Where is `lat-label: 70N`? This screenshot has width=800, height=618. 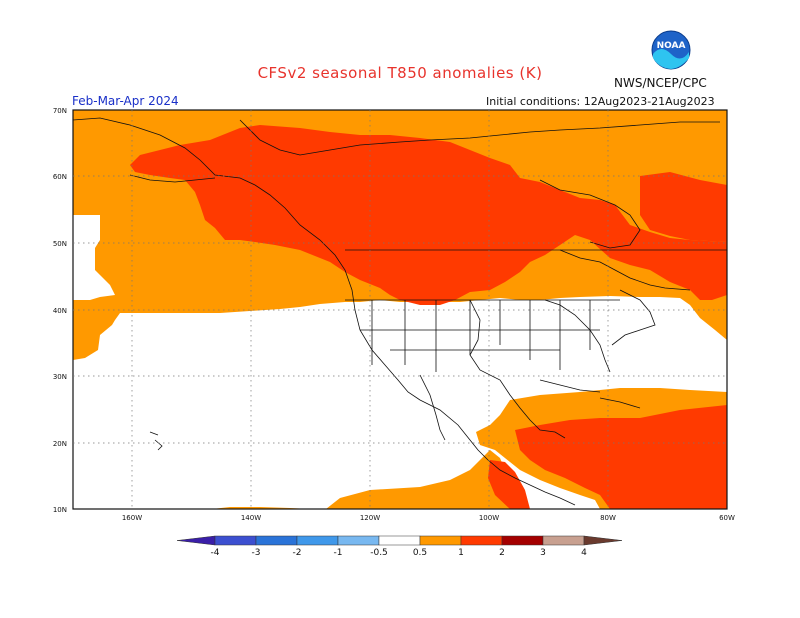
lat-label: 70N is located at coordinates (60, 111).